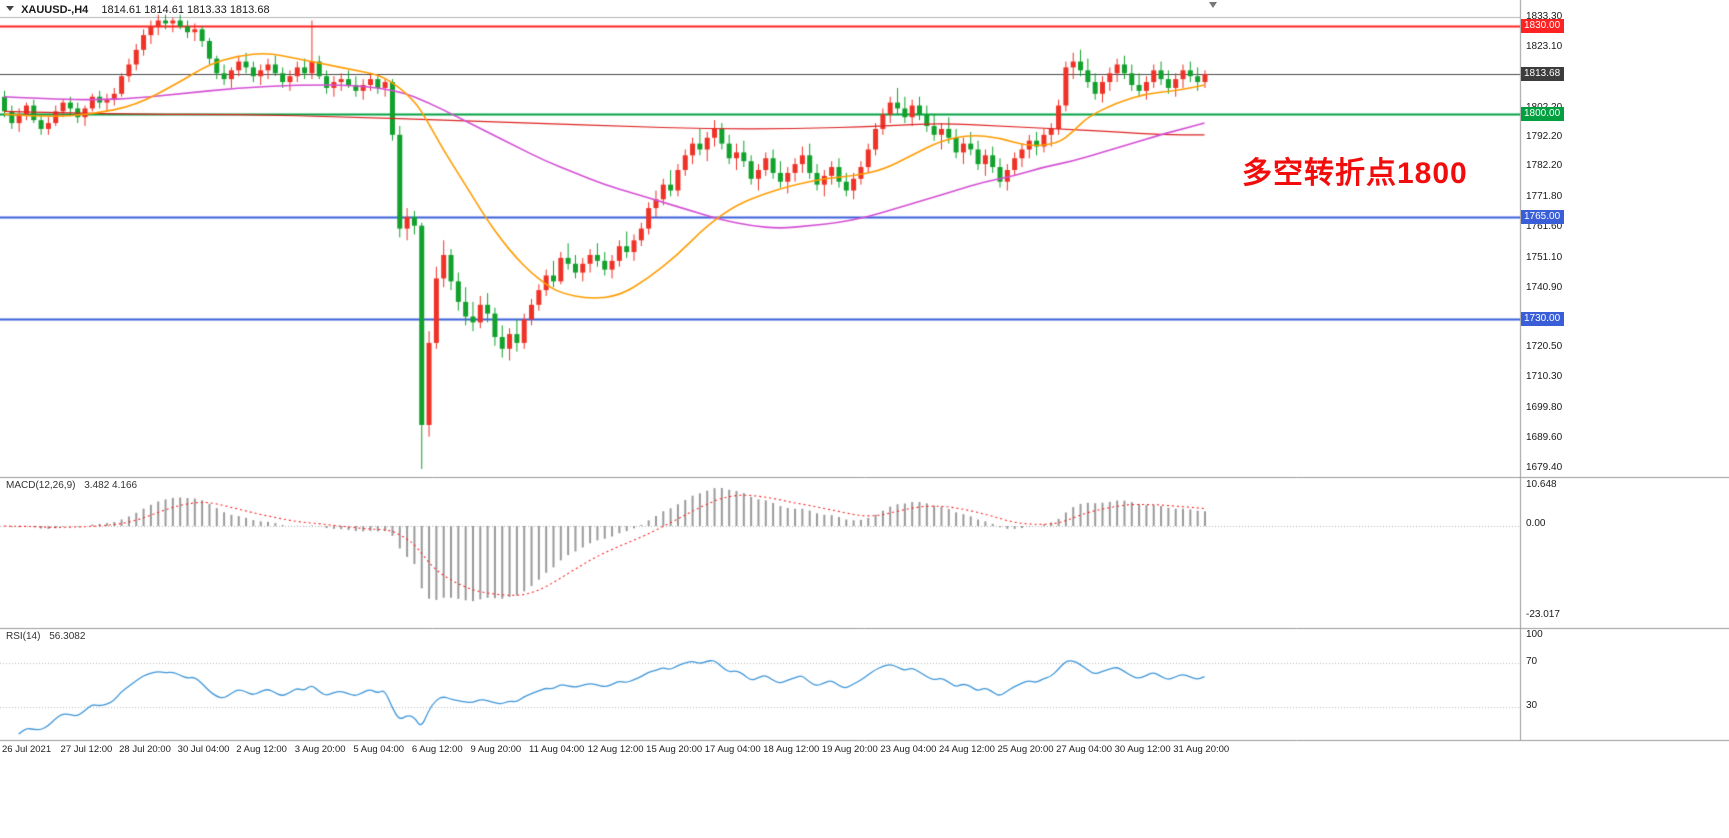 The image size is (1729, 838). What do you see at coordinates (1543, 614) in the screenshot?
I see `macd-scale-label: -23.017` at bounding box center [1543, 614].